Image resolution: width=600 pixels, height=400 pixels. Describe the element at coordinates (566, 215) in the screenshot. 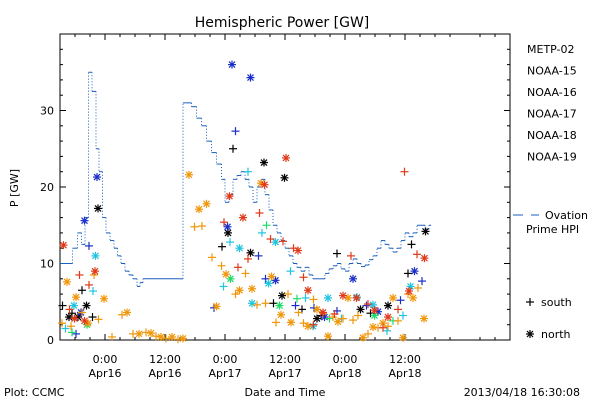

I see `legend-ovation-label-1: Ovation` at that location.